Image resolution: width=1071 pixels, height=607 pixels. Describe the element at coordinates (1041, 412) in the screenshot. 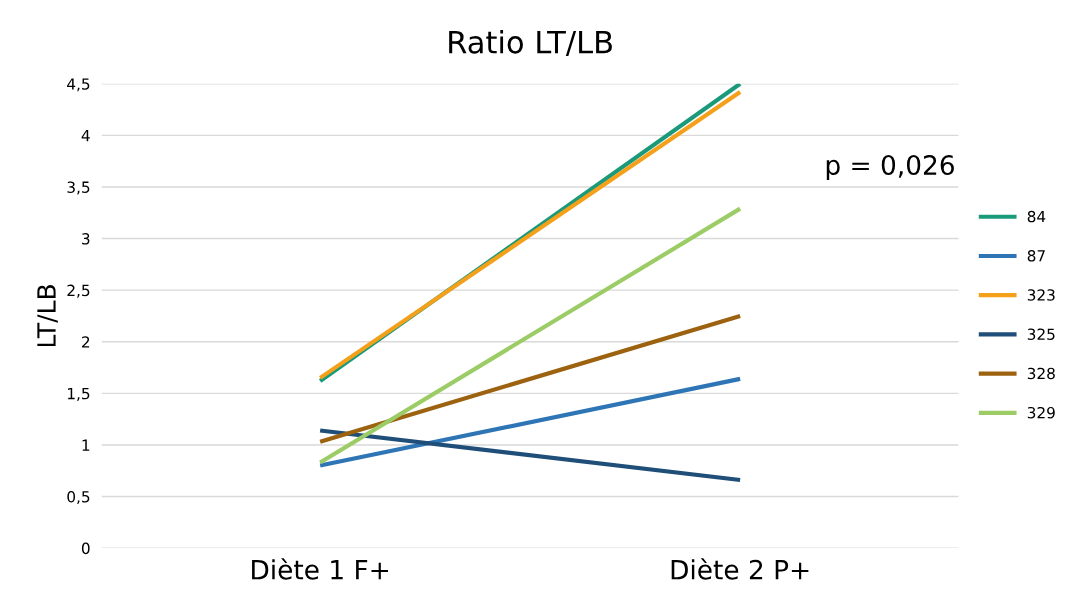

I see `legend-label: 329` at that location.